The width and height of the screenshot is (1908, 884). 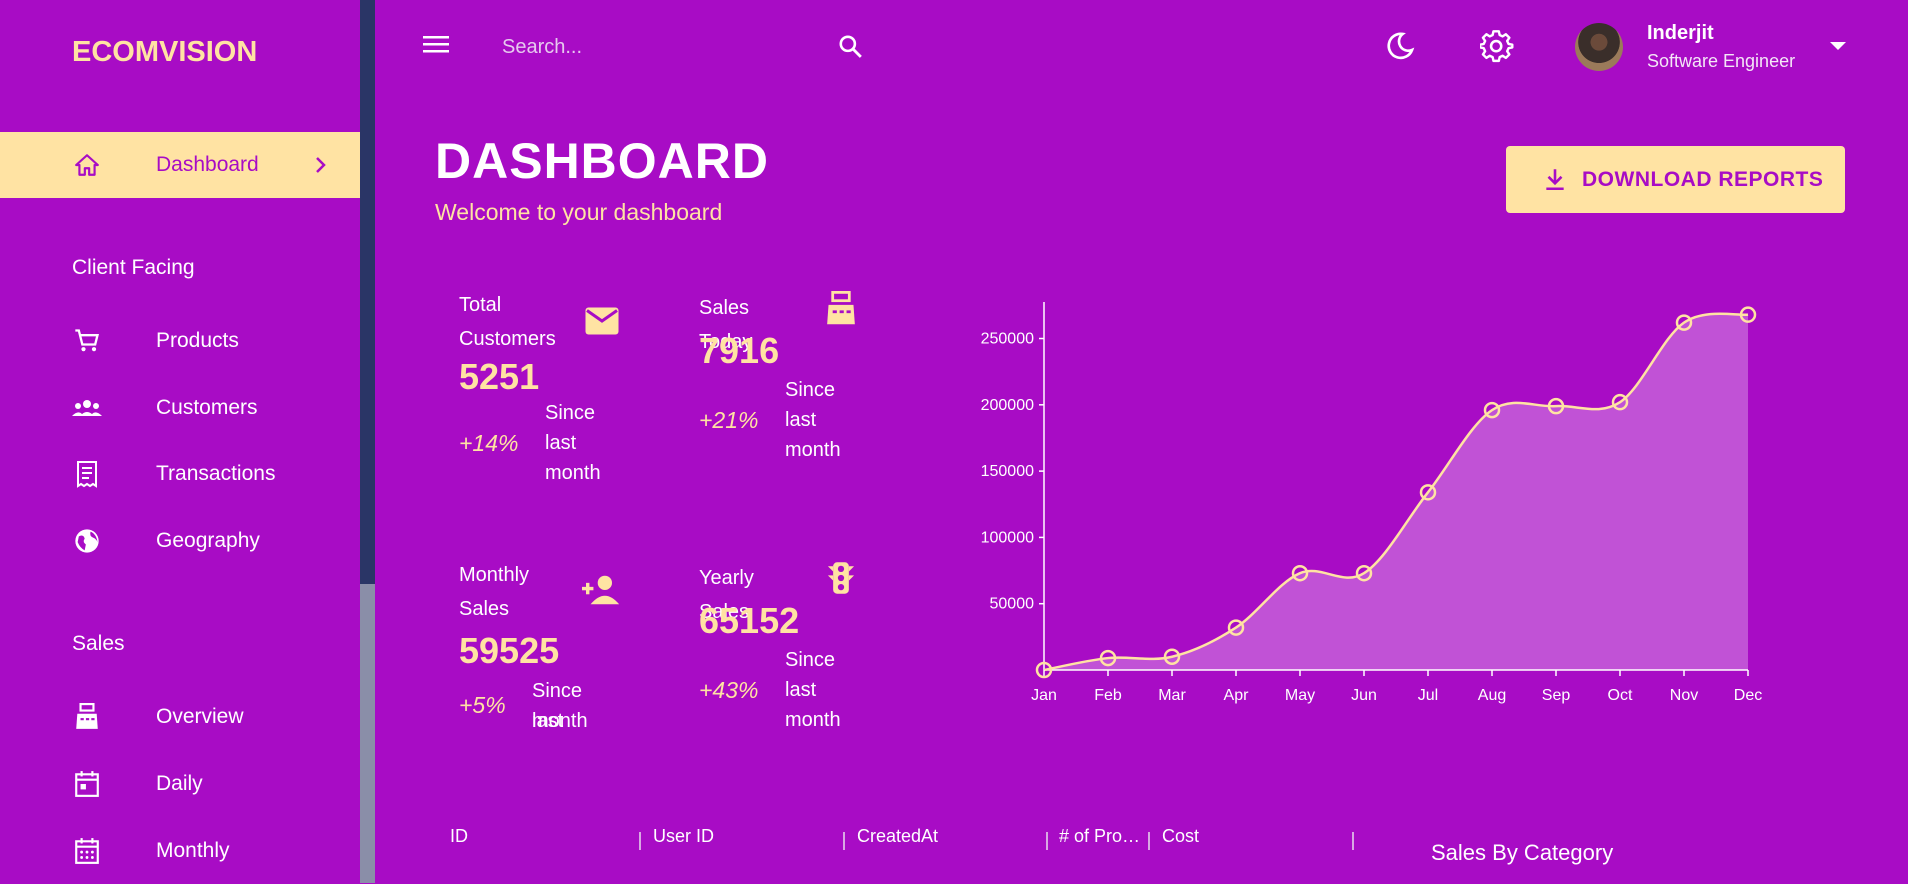 I want to click on sidebar-item-label: Products, so click(x=197, y=340).